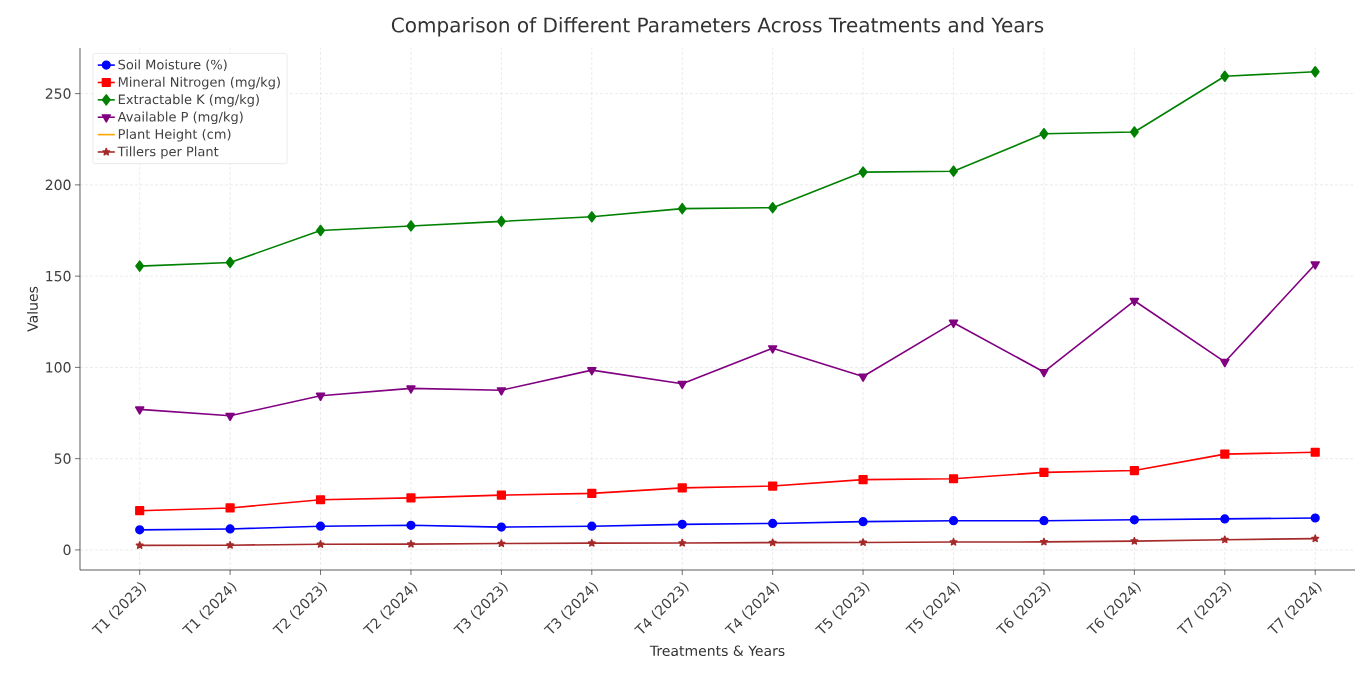  Describe the element at coordinates (62, 458) in the screenshot. I see `y-tick-label: 50` at that location.